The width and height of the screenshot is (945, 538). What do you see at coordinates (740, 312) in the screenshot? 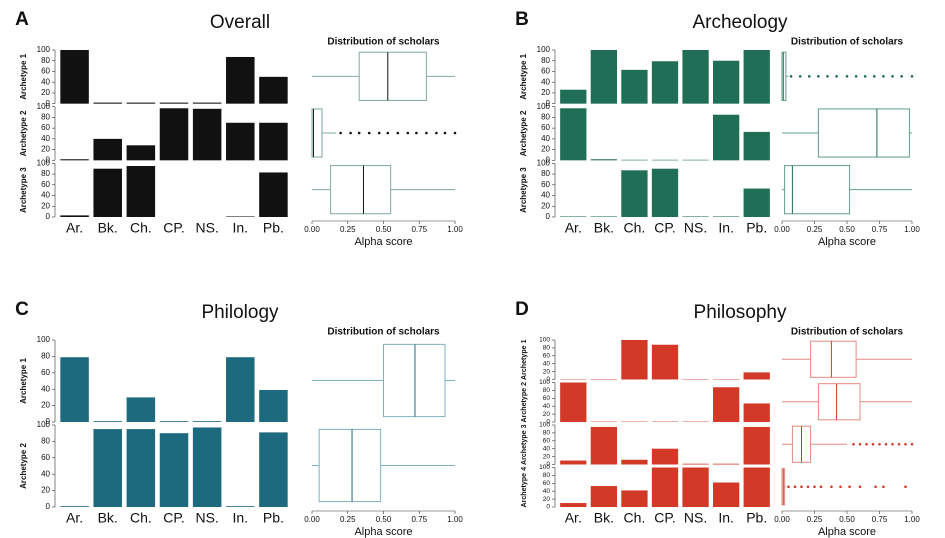
I see `panel-title: Philosophy` at bounding box center [740, 312].